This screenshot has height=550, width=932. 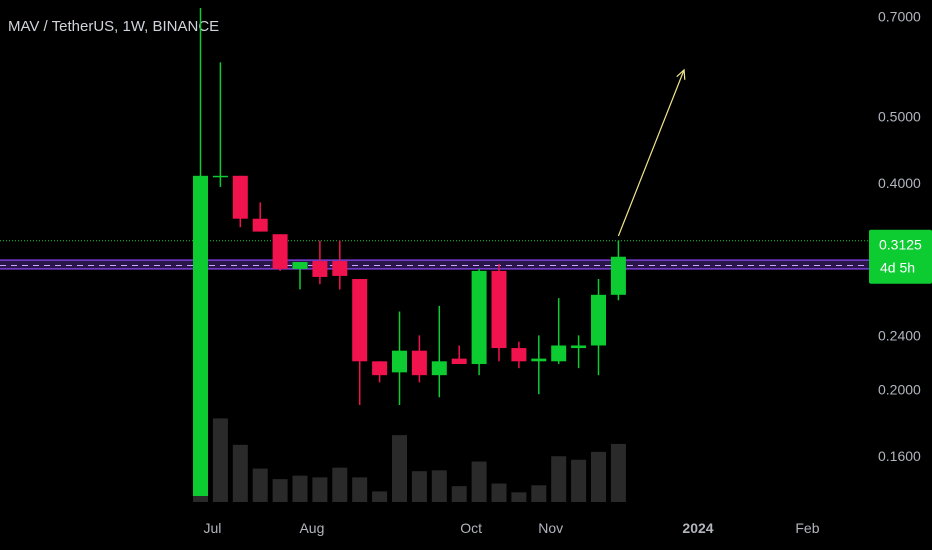 What do you see at coordinates (899, 117) in the screenshot?
I see `y-tick-label: 0.5000` at bounding box center [899, 117].